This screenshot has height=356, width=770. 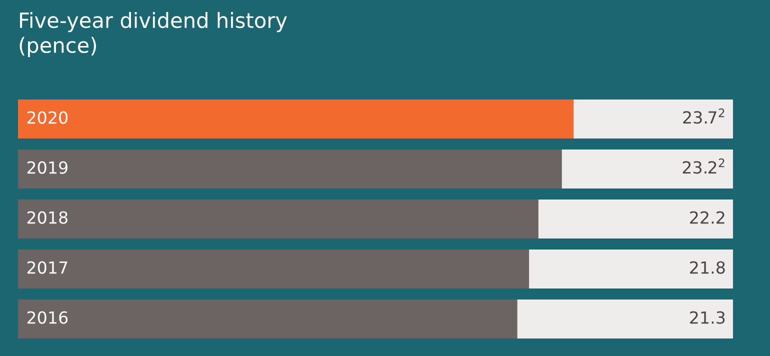 I want to click on data-label: 23.2$^{2}$, so click(x=703, y=166).